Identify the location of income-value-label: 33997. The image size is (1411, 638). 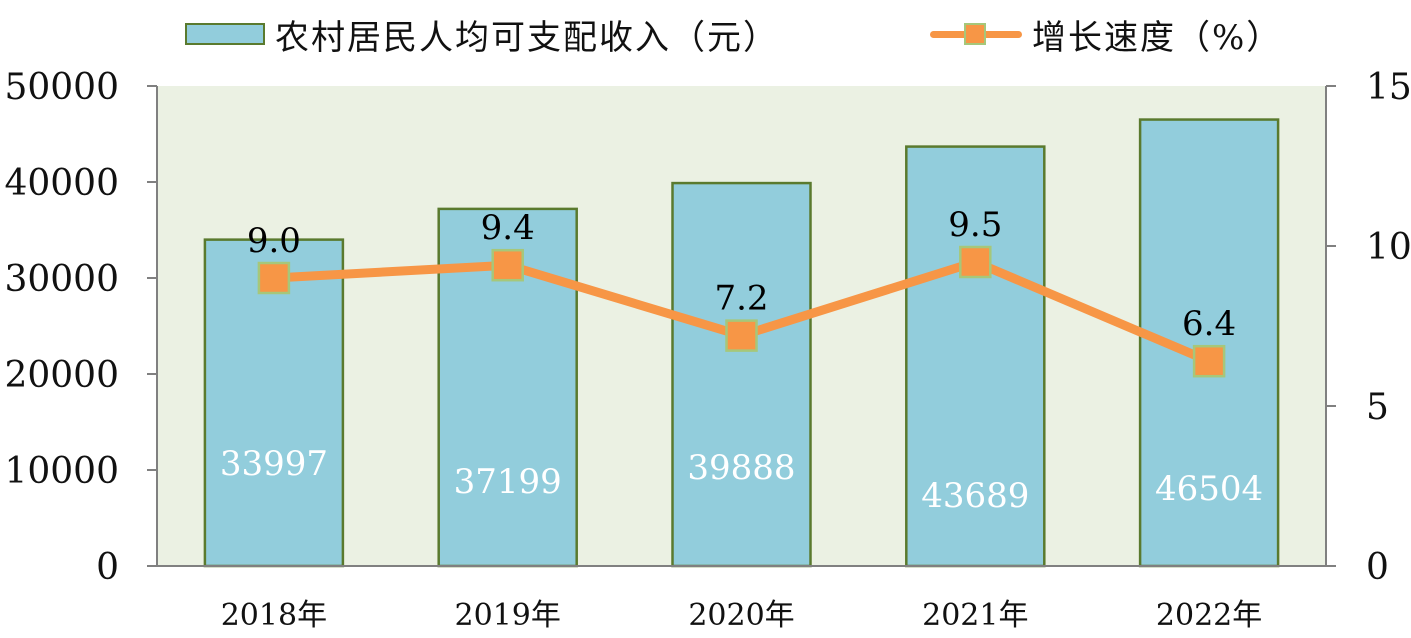
(274, 464).